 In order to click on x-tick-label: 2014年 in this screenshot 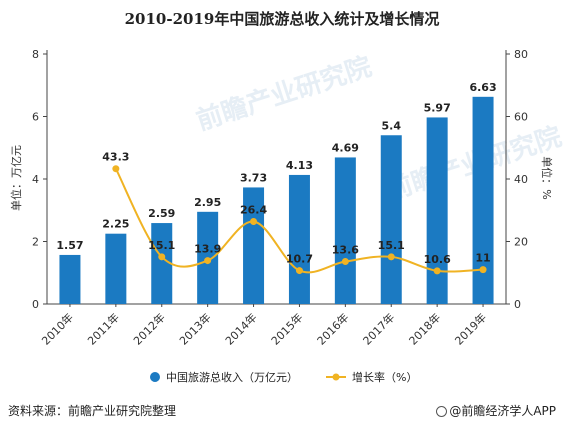, I will do `click(240, 328)`.